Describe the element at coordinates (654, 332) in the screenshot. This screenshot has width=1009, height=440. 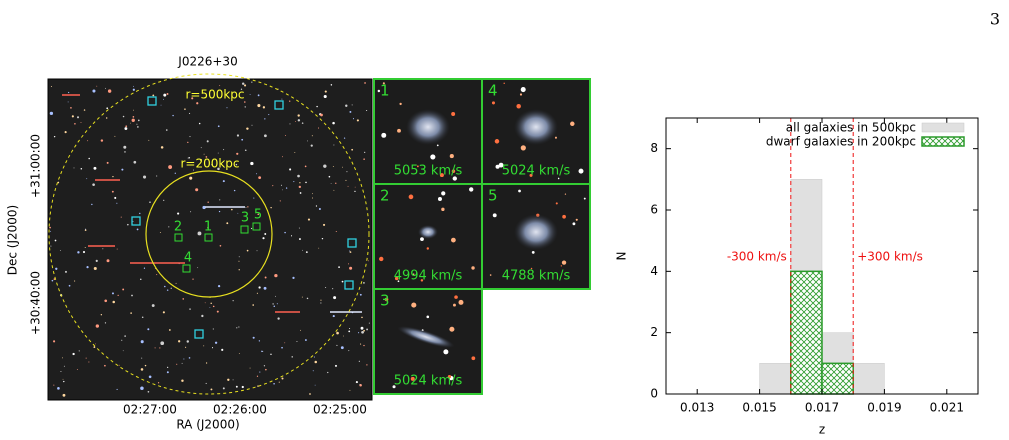
I see `y-tick-label: 2` at that location.